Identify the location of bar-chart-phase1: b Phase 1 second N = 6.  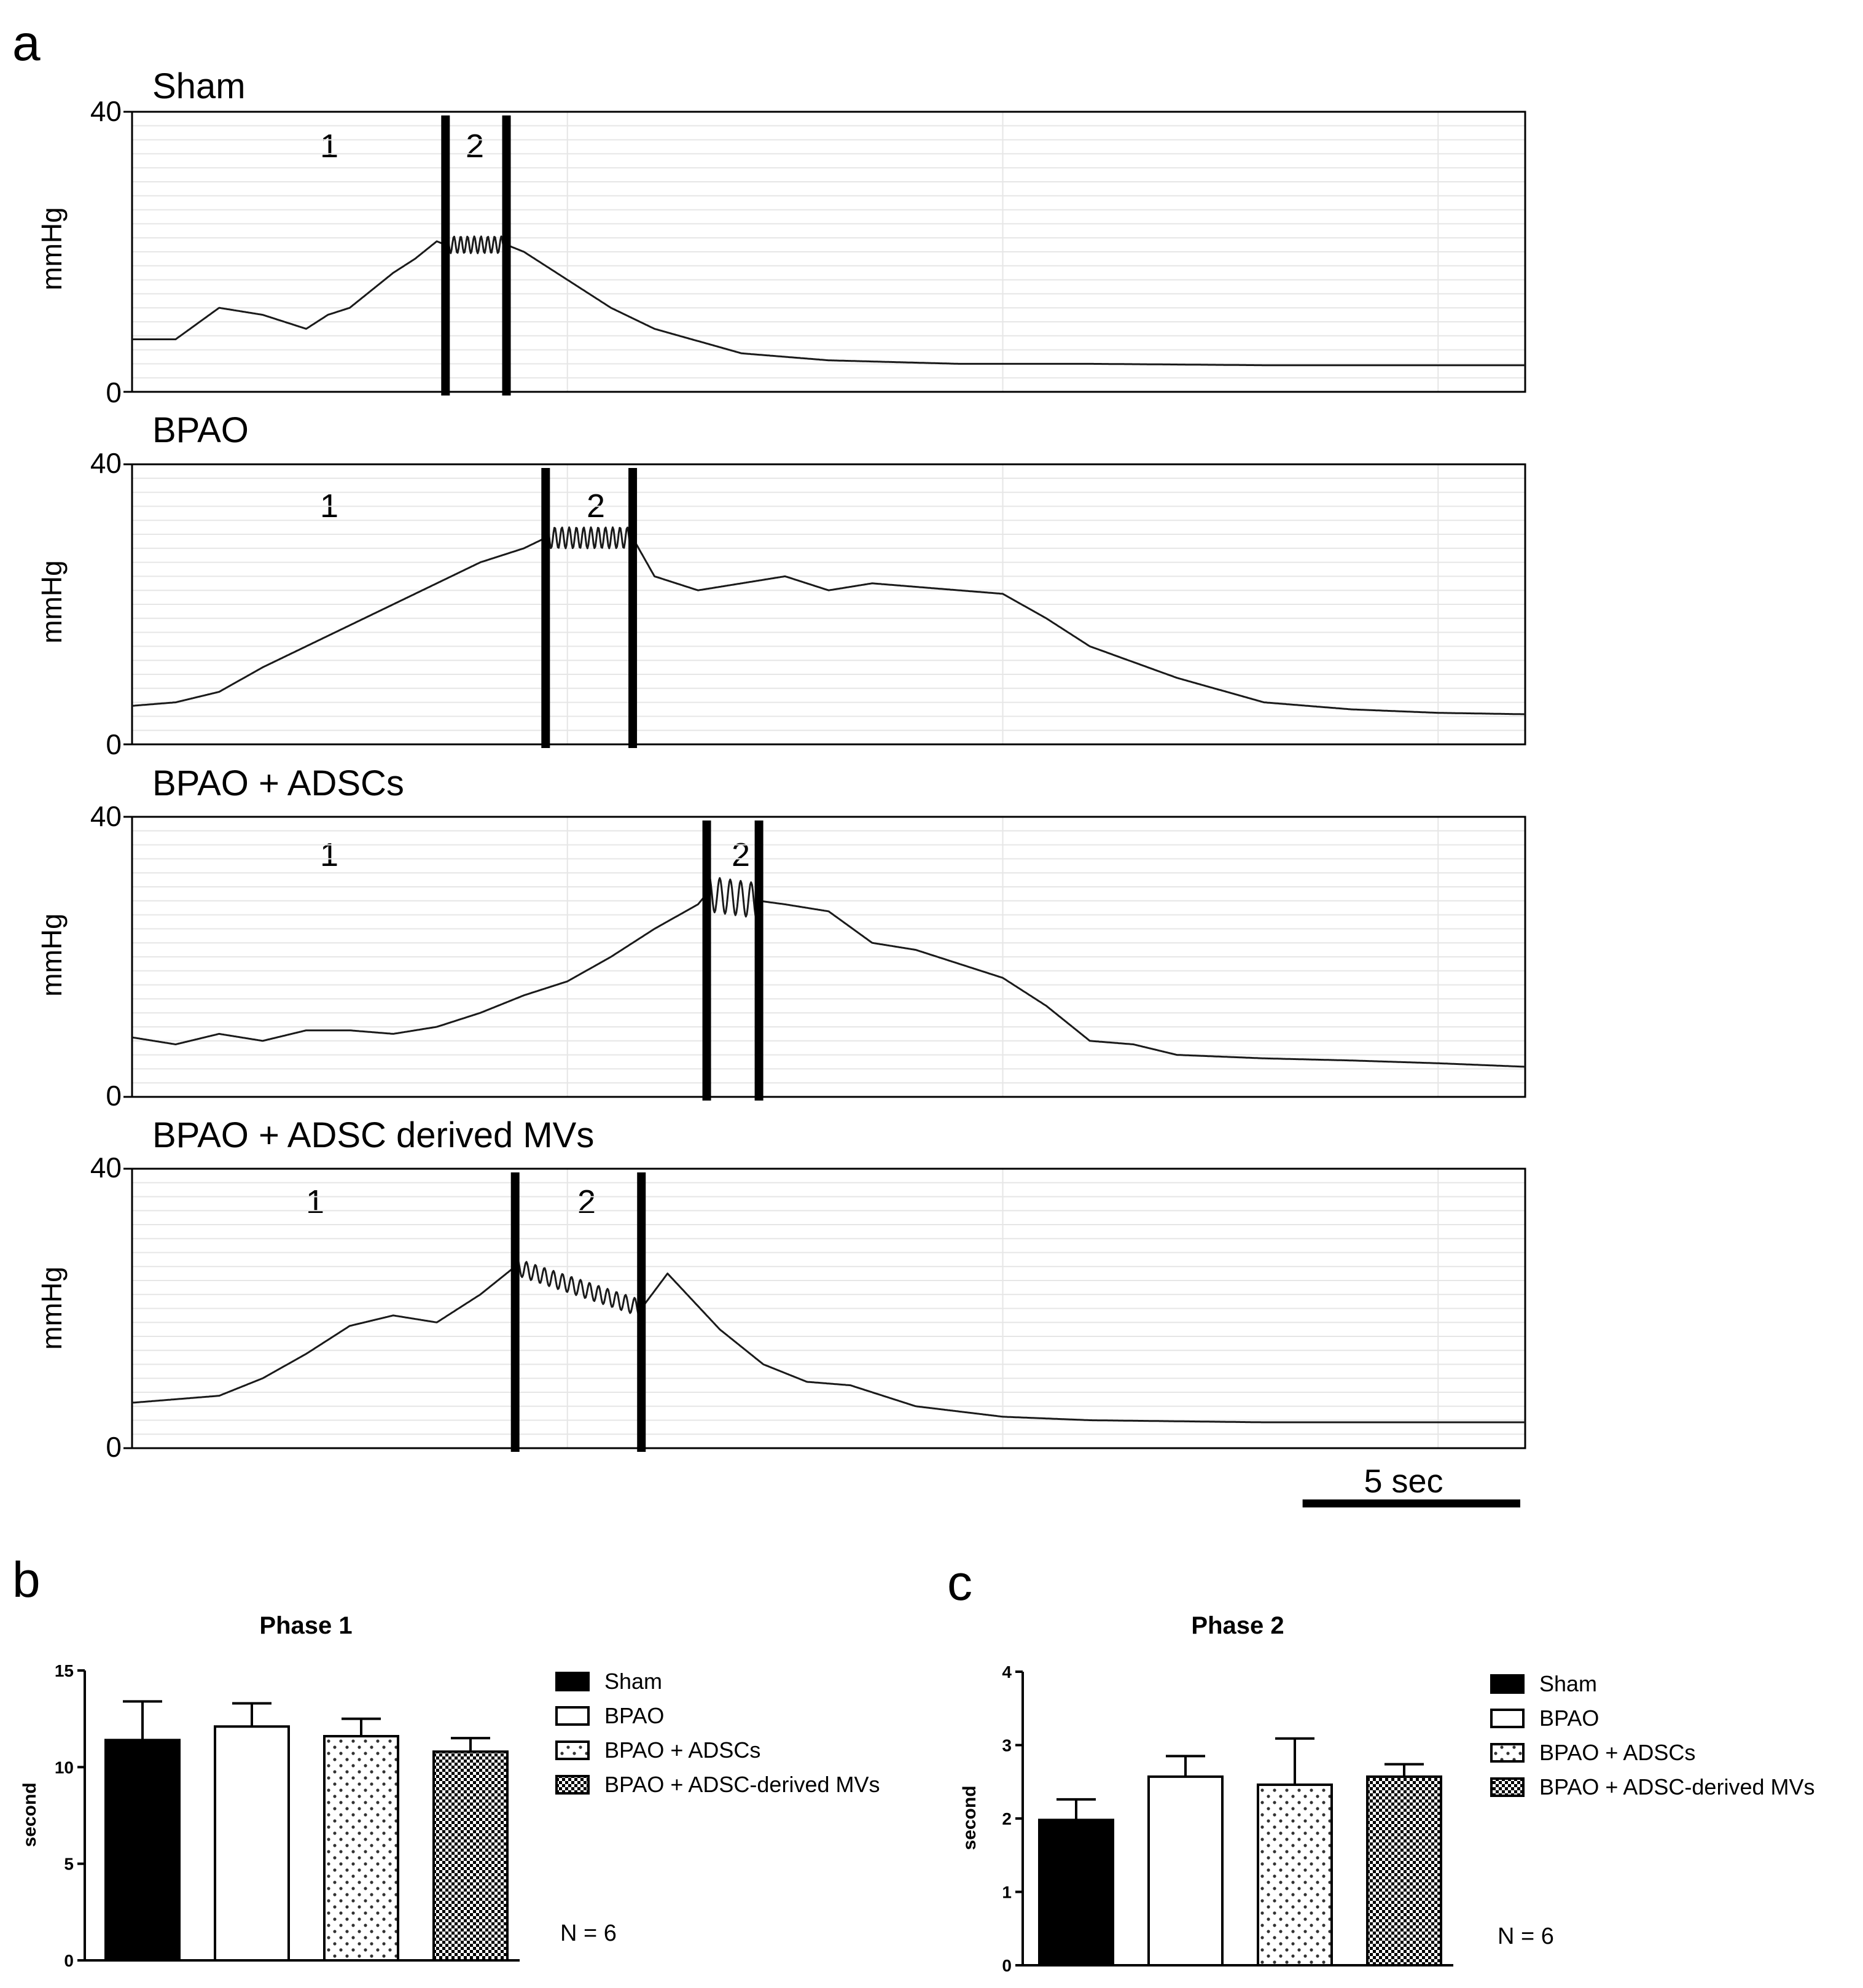
(314, 1749).